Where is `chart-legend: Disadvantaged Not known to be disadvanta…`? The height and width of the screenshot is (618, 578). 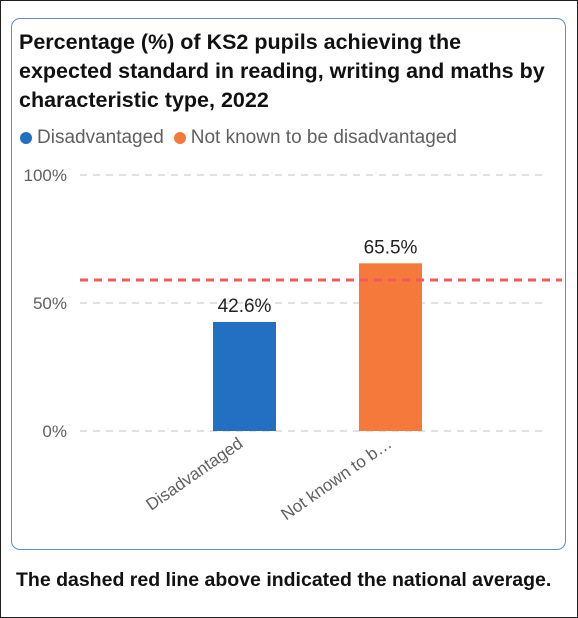
chart-legend: Disadvantaged Not known to be disadvanta… is located at coordinates (243, 138).